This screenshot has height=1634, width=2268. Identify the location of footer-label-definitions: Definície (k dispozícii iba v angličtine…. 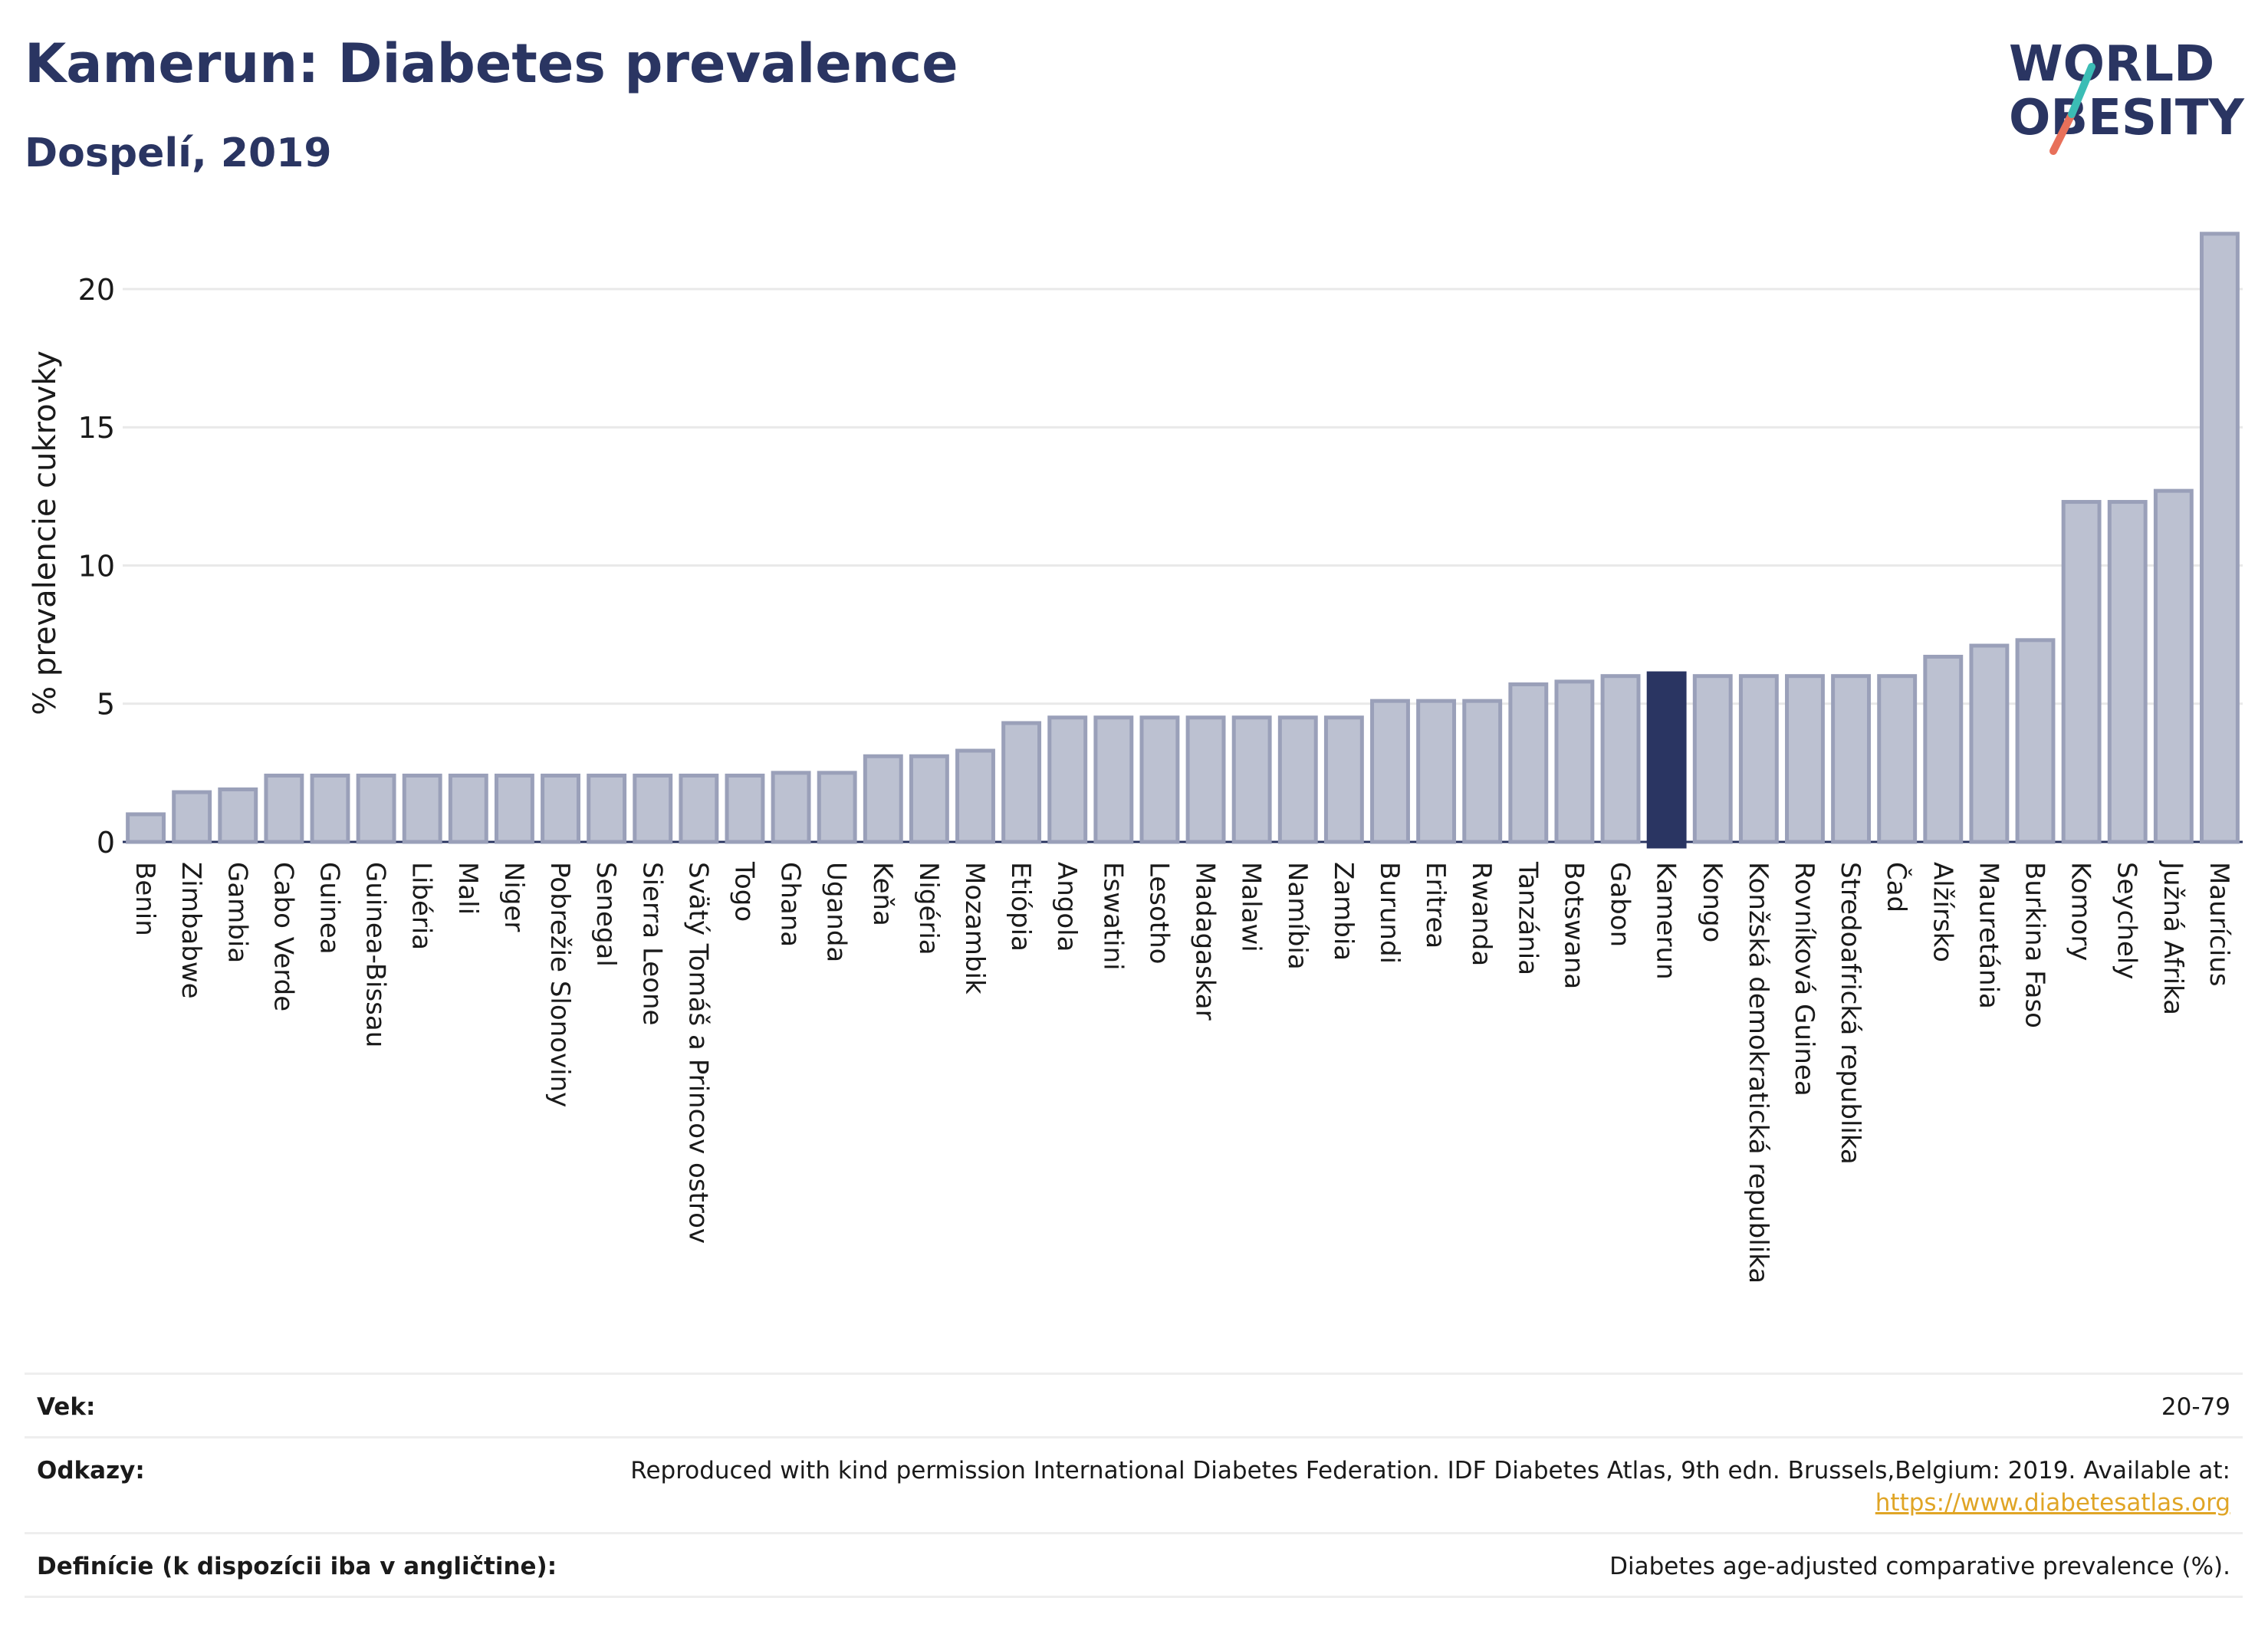
(297, 1567).